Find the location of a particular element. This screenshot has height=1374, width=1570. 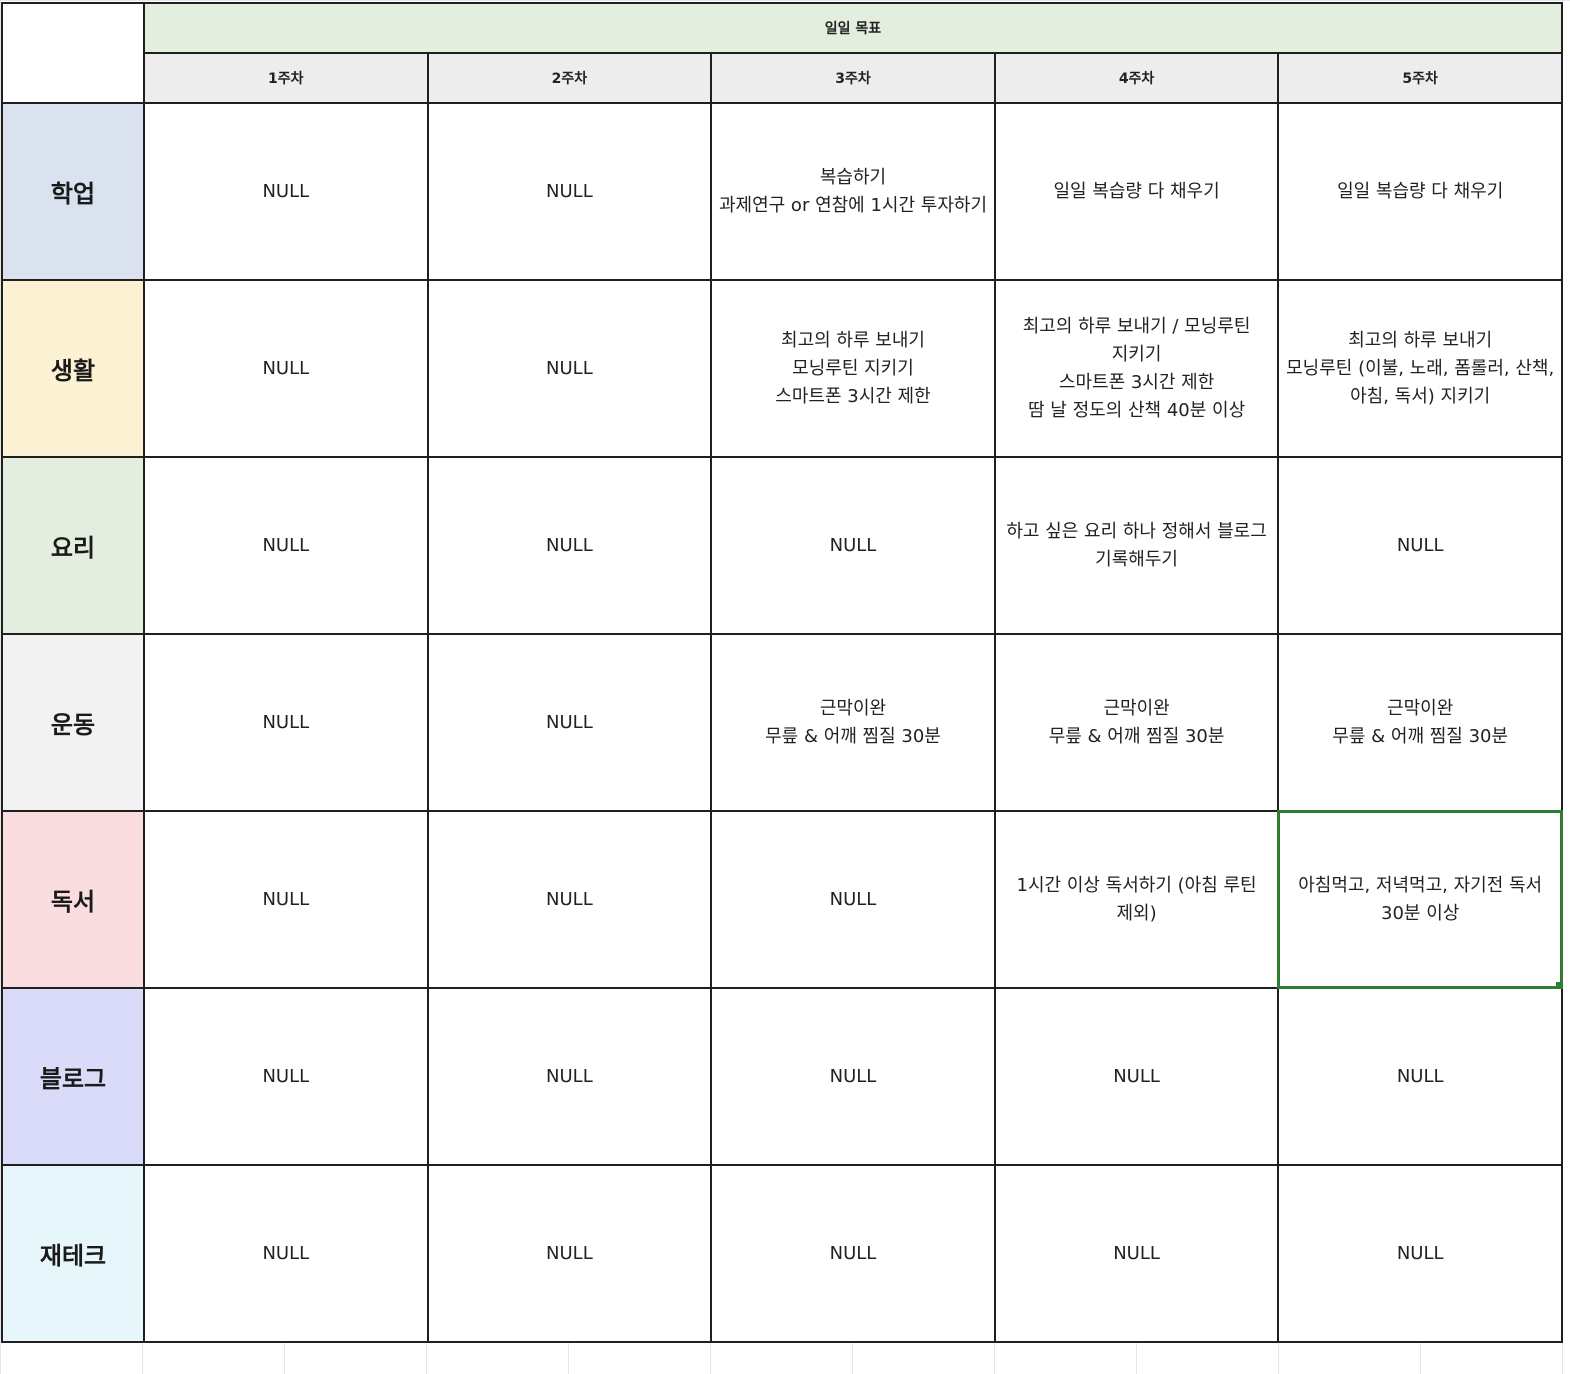

week-header: 5주차 is located at coordinates (1420, 78).